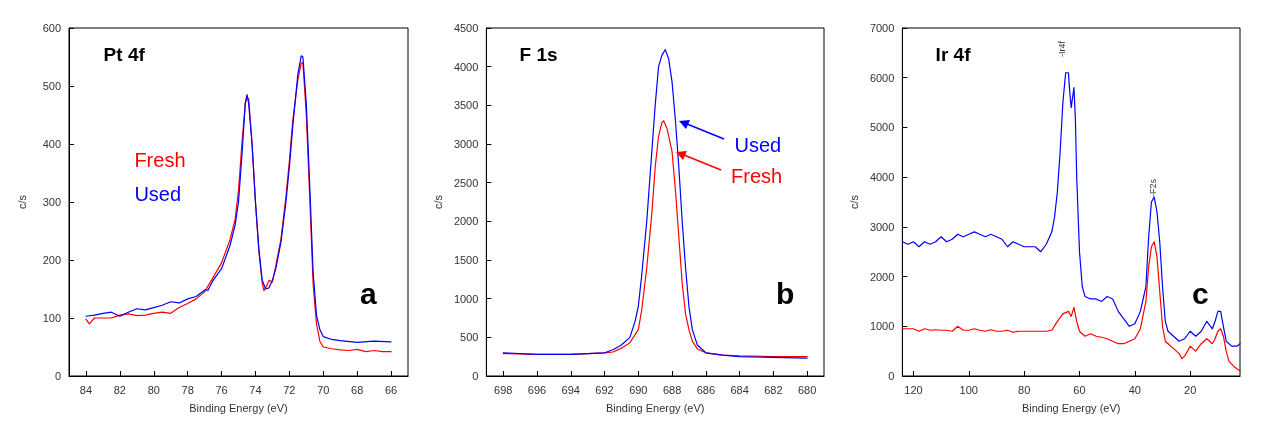  Describe the element at coordinates (604, 389) in the screenshot. I see `x-tick-label: 692` at that location.